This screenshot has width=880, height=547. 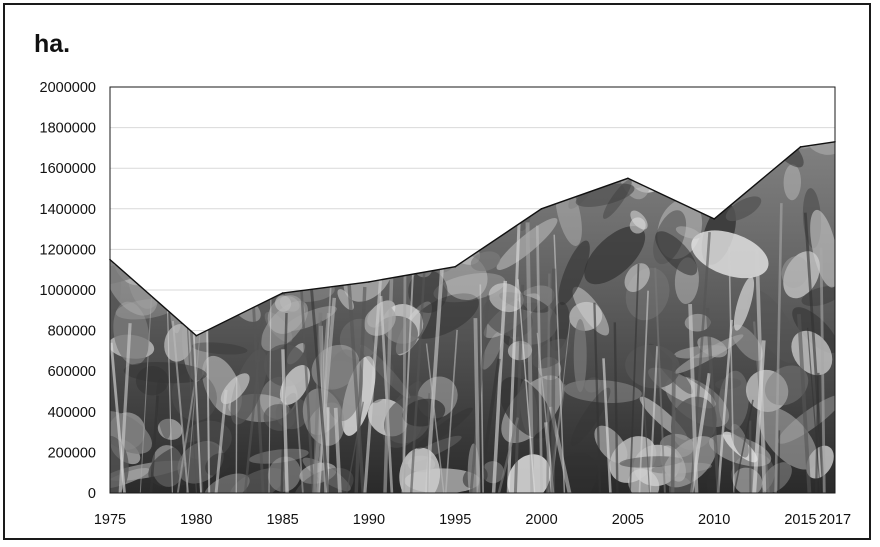 I want to click on x-tick-label: 1985, so click(x=282, y=520).